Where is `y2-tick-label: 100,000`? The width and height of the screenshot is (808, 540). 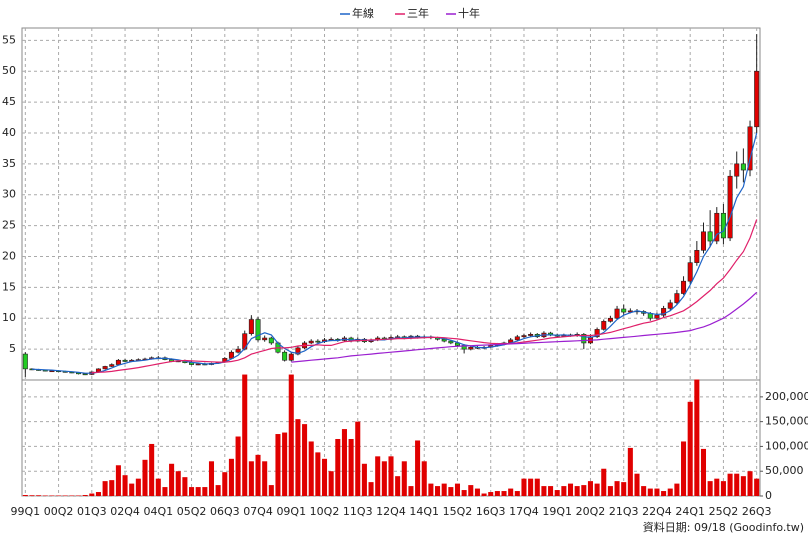 y2-tick-label: 100,000 is located at coordinates (786, 445).